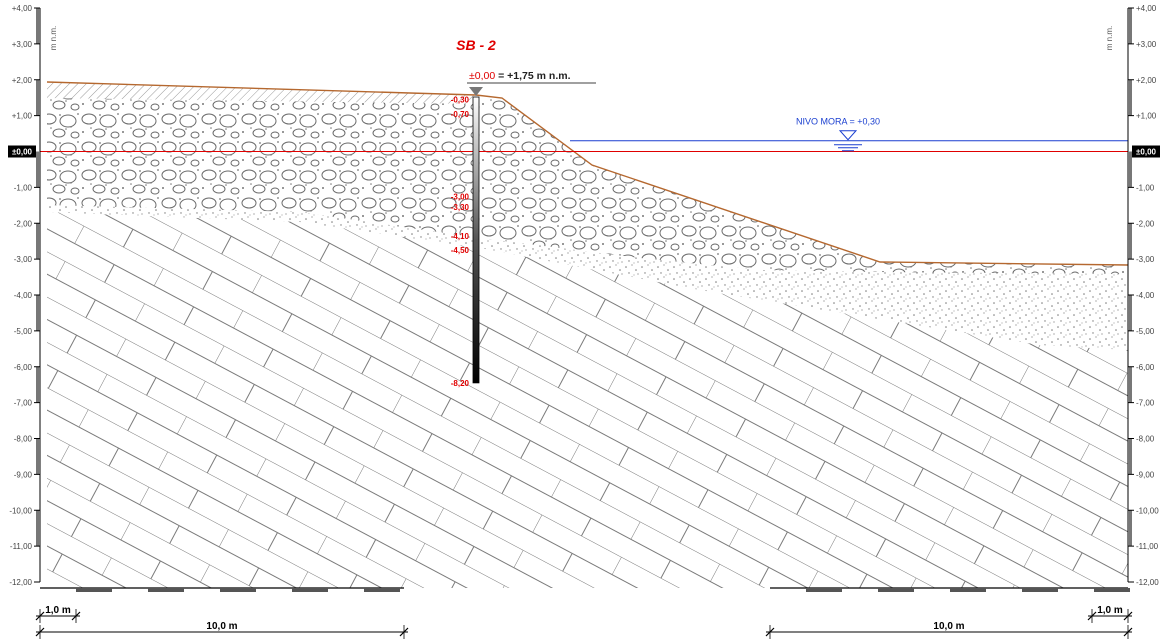 The width and height of the screenshot is (1170, 644). I want to click on depth-mark-label: -3,00, so click(460, 196).